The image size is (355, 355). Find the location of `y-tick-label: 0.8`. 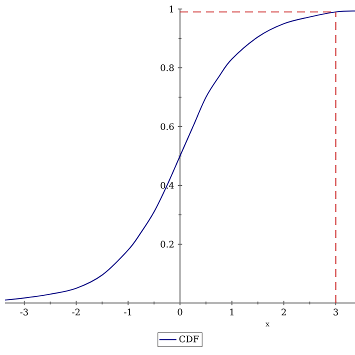

y-tick-label: 0.8 is located at coordinates (167, 68).